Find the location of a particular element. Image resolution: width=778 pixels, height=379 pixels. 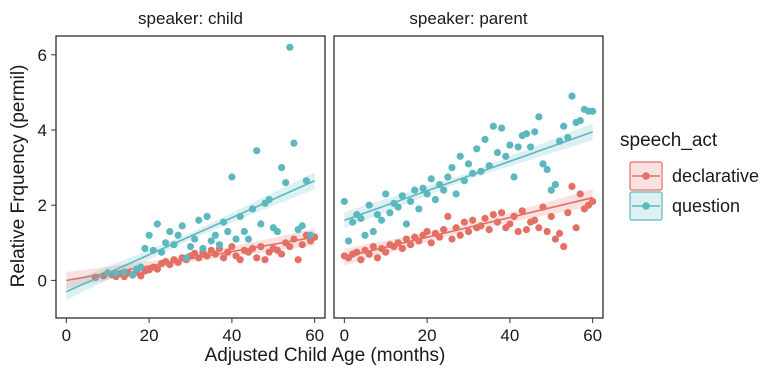

legend: speech_act declarative question is located at coordinates (689, 175).